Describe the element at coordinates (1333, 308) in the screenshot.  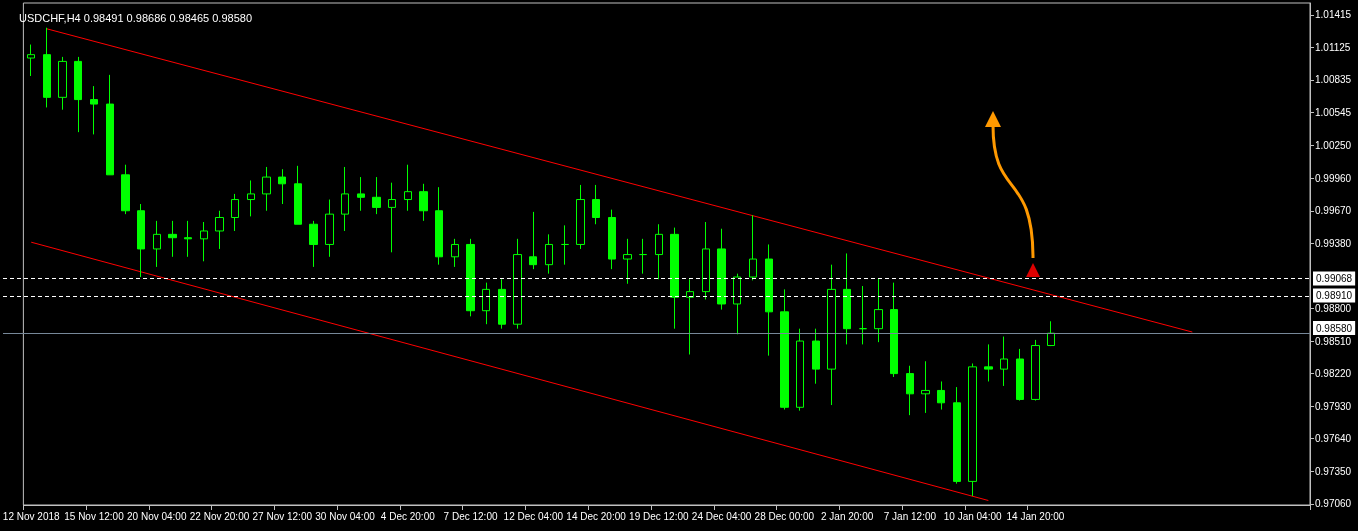
I see `y-tick-label: 0.98800` at that location.